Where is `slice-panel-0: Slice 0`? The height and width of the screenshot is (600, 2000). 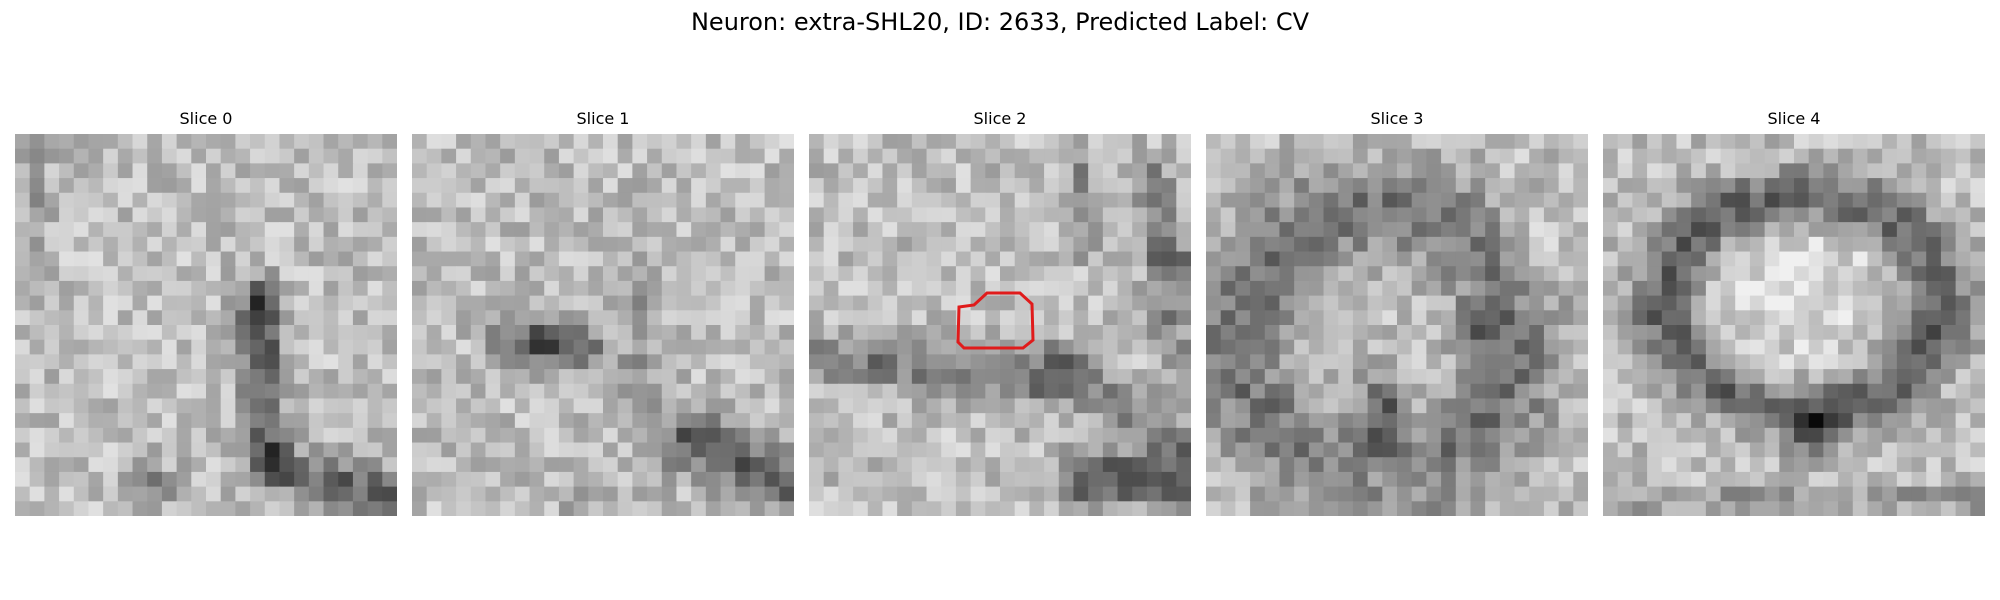 slice-panel-0: Slice 0 is located at coordinates (206, 310).